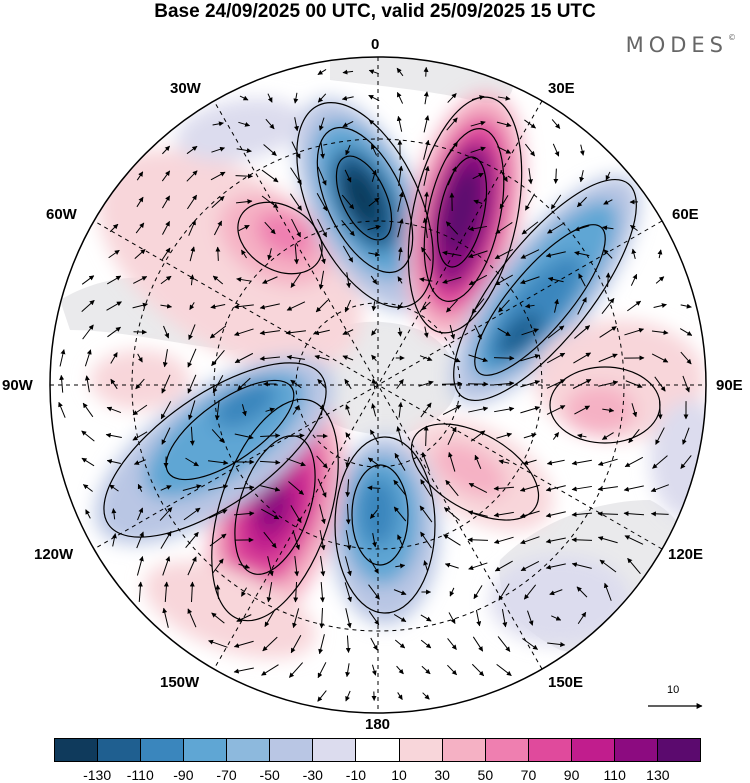 The image size is (750, 783). What do you see at coordinates (442, 775) in the screenshot?
I see `colorbar-tick-label: 30` at bounding box center [442, 775].